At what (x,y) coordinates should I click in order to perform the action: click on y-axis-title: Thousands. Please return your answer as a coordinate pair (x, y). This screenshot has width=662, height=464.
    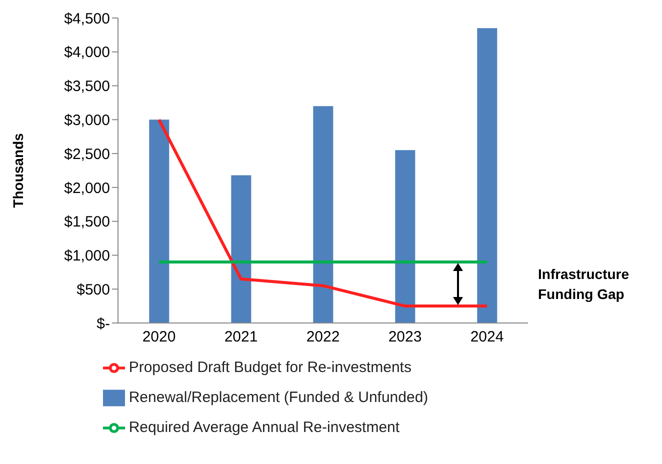
    Looking at the image, I should click on (18, 170).